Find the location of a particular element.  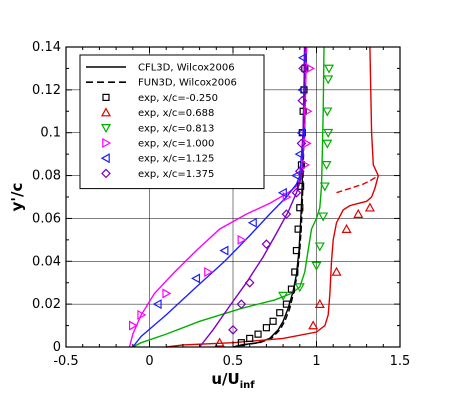

x-axis-title-main: u/U is located at coordinates (225, 379).